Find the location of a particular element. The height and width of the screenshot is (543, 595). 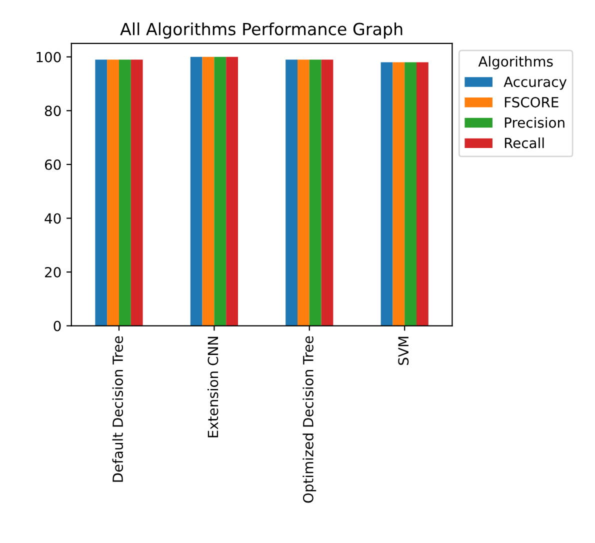

y-tick-label: 40 is located at coordinates (52, 218).